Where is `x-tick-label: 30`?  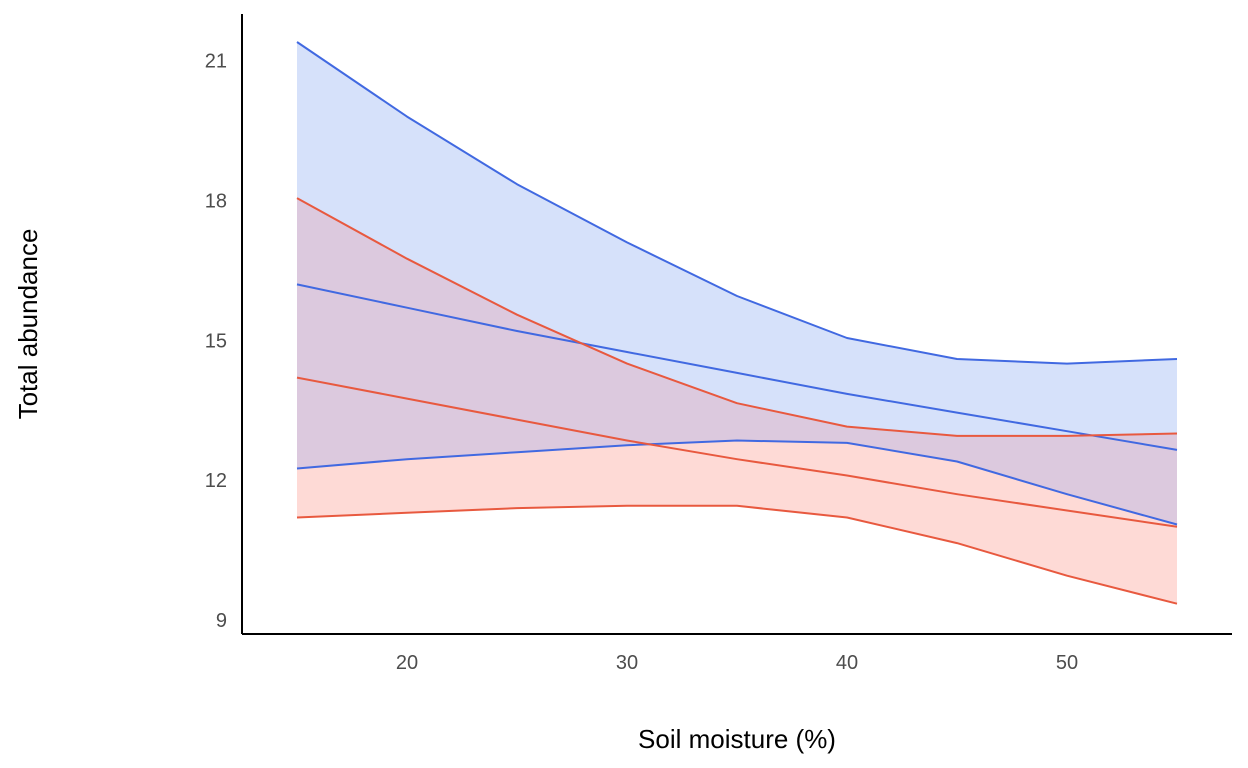
x-tick-label: 30 is located at coordinates (627, 663).